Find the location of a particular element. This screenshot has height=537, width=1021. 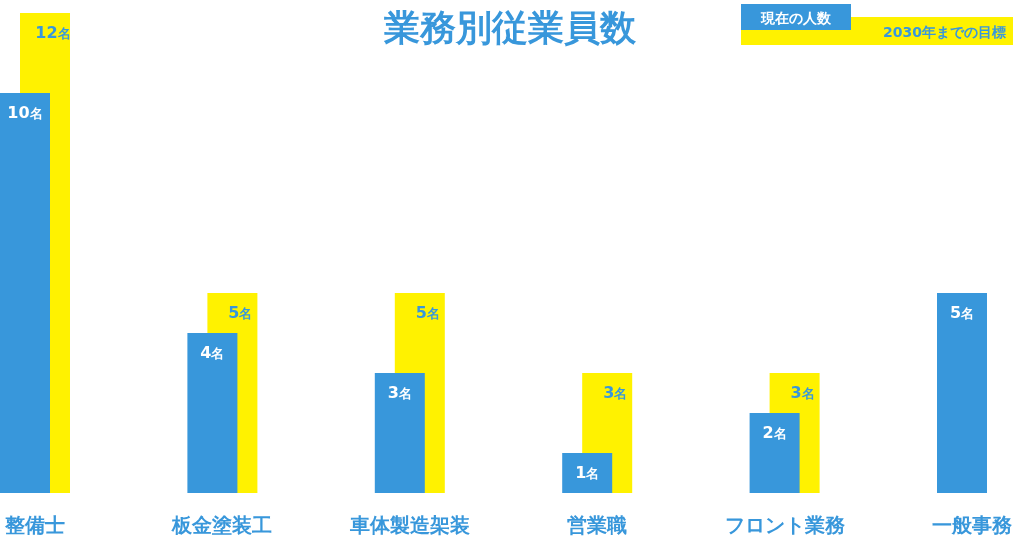

x-tick-label: 整備士 is located at coordinates (34, 525).